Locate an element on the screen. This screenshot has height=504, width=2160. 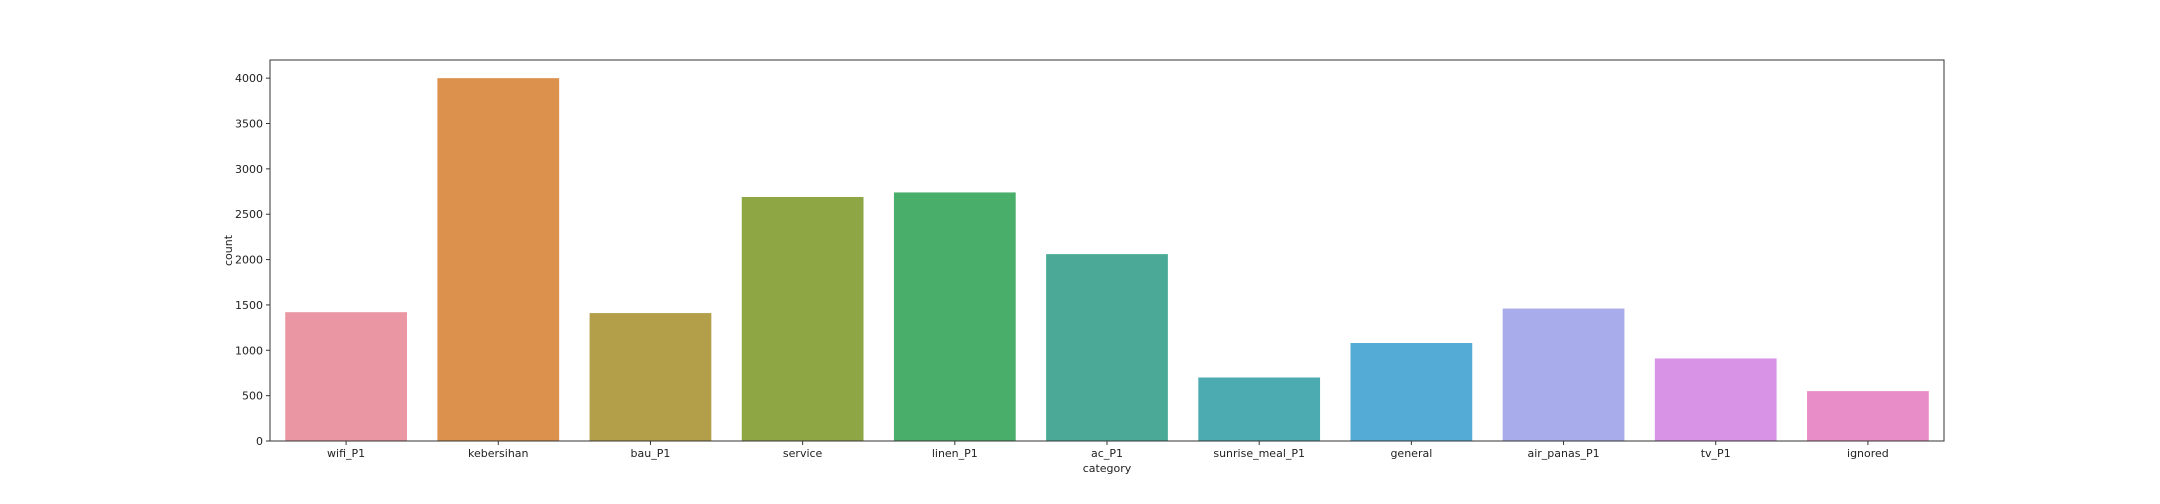
y-tick-label: 0 is located at coordinates (259, 441).